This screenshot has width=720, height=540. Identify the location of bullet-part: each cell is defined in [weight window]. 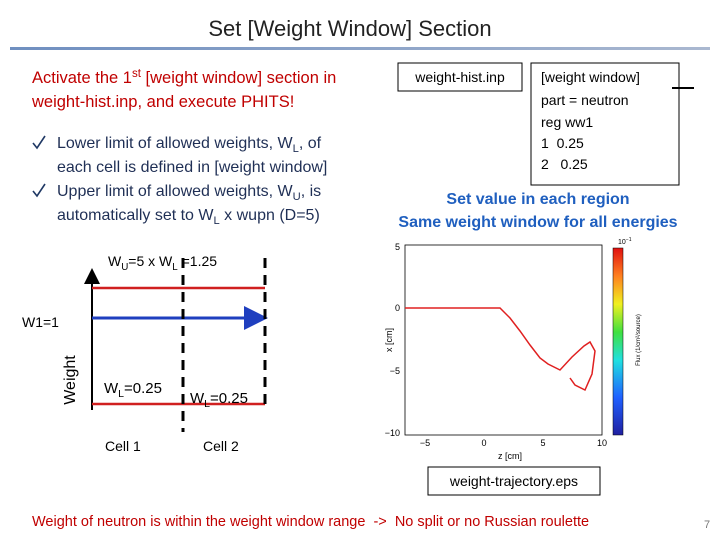
(192, 167).